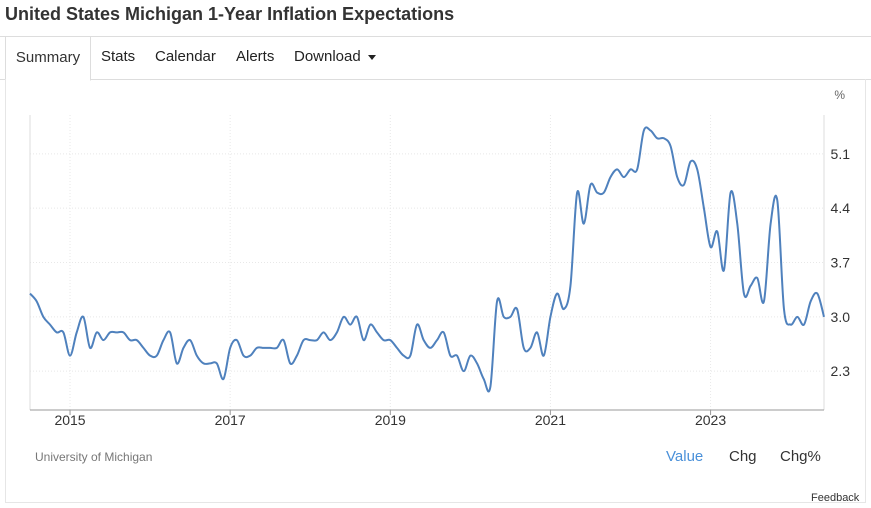 The width and height of the screenshot is (871, 508). Describe the element at coordinates (255, 56) in the screenshot. I see `tab-alerts: Alerts` at that location.